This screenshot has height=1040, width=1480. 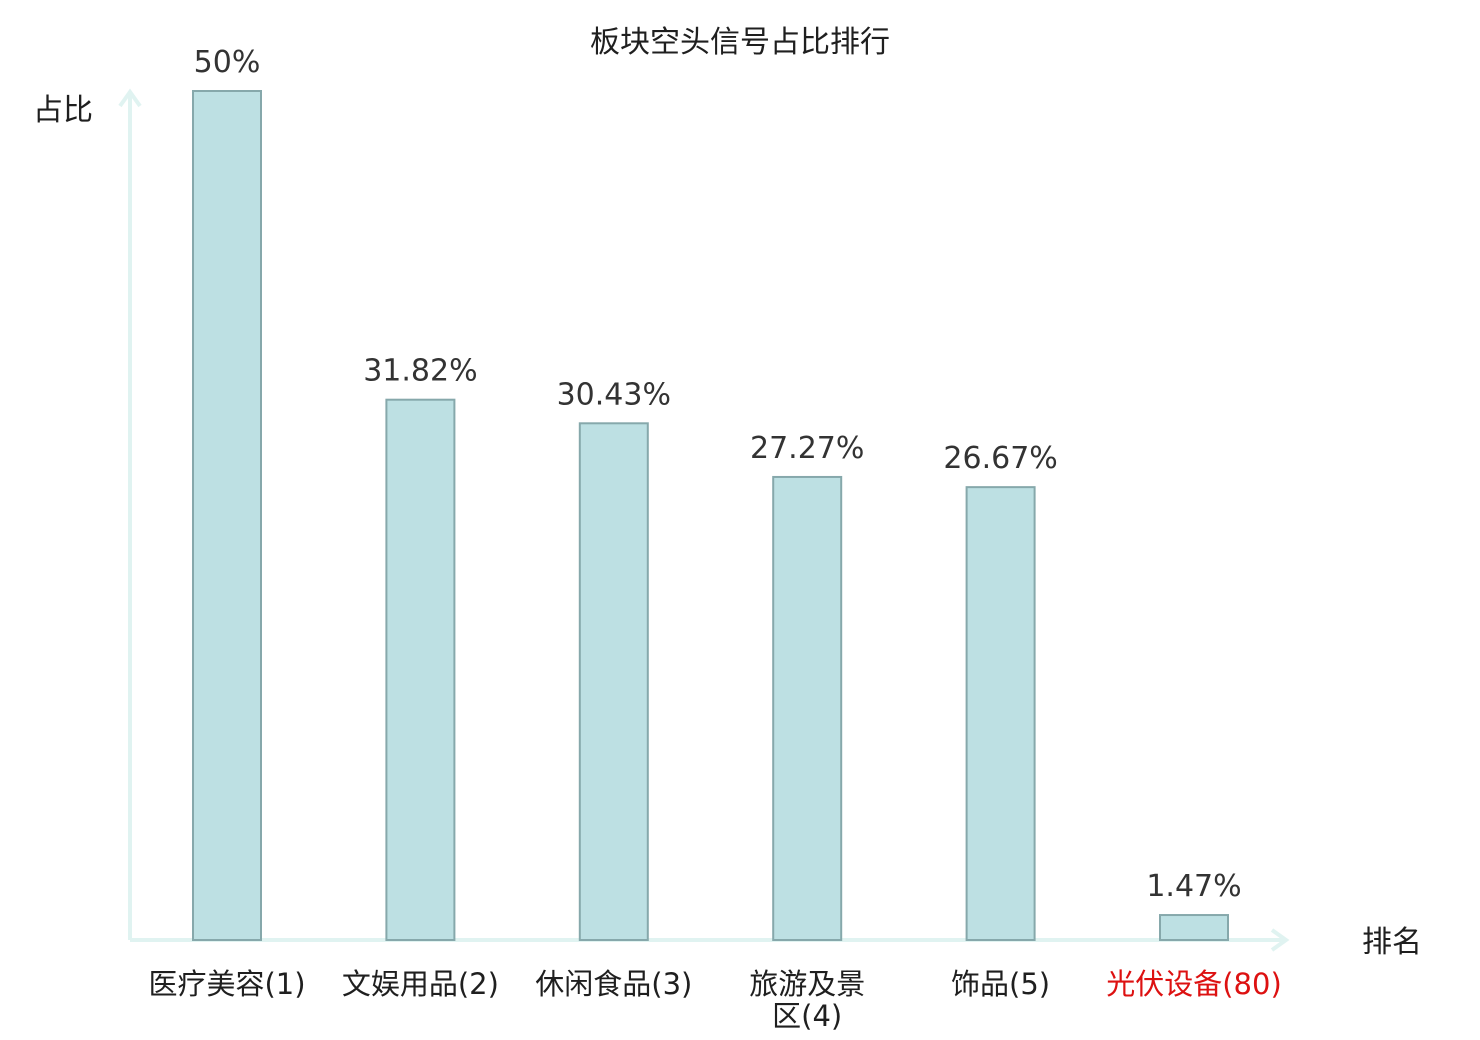 What do you see at coordinates (1193, 886) in the screenshot?
I see `bar-value-label: 1.47%` at bounding box center [1193, 886].